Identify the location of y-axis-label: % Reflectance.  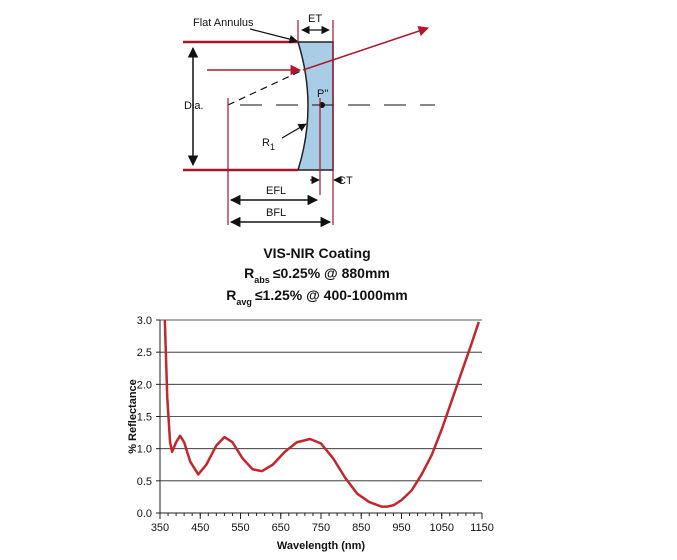
(133, 416).